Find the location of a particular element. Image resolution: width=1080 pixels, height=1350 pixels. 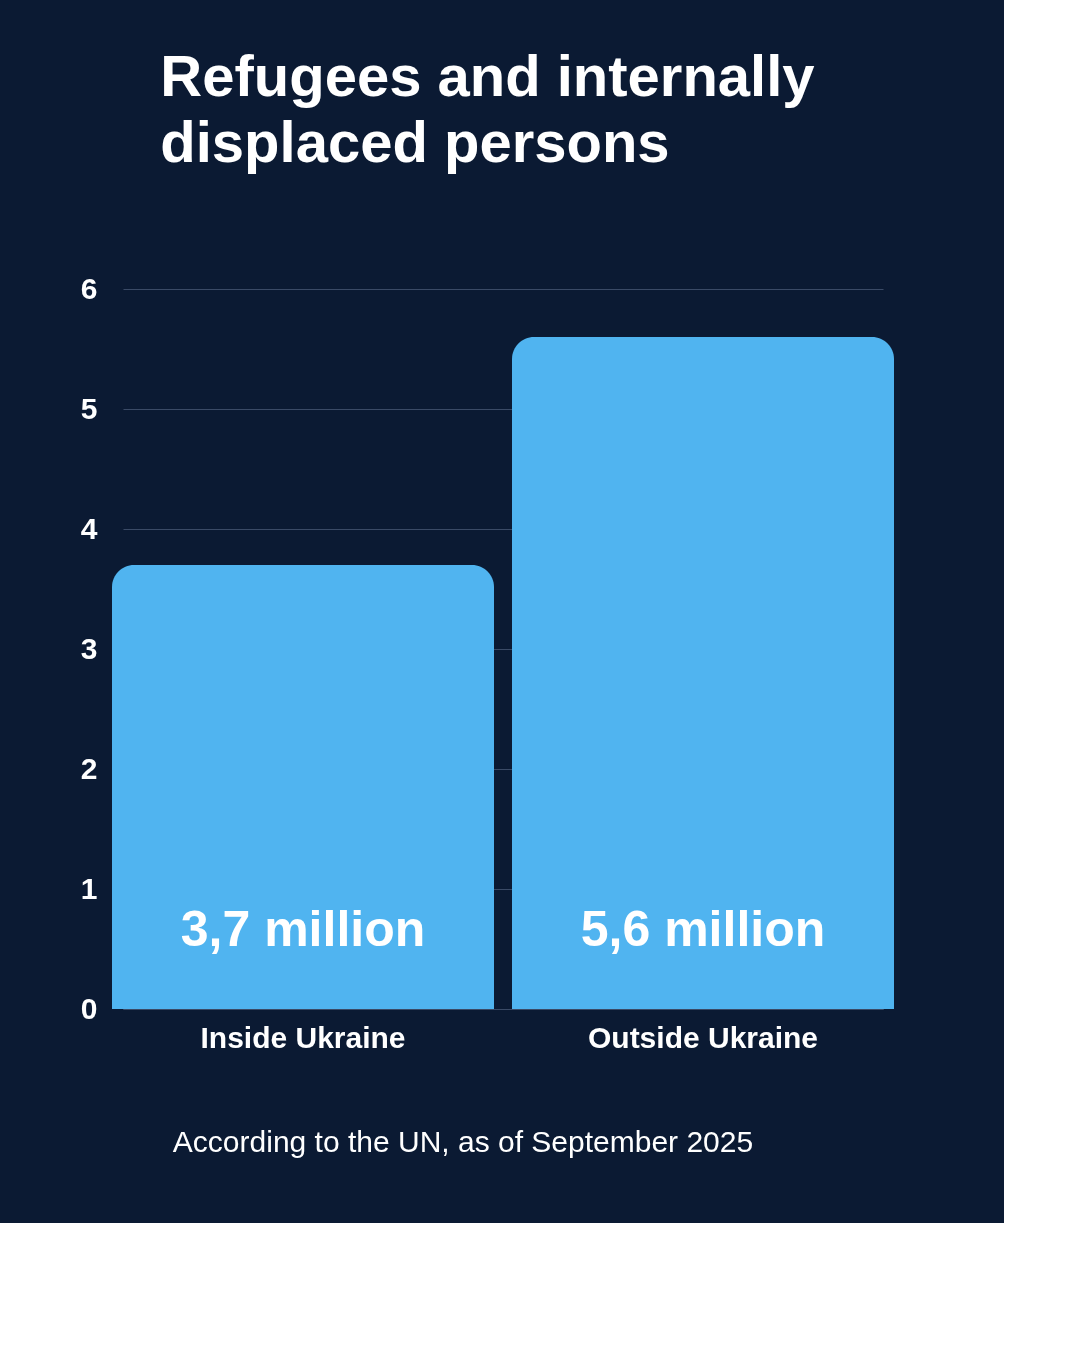

y-tick-label: 2 is located at coordinates (89, 768).